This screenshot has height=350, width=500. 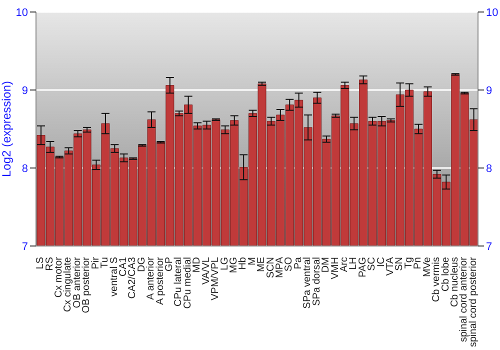 I want to click on x-tick-label: VMH, so click(x=335, y=268).